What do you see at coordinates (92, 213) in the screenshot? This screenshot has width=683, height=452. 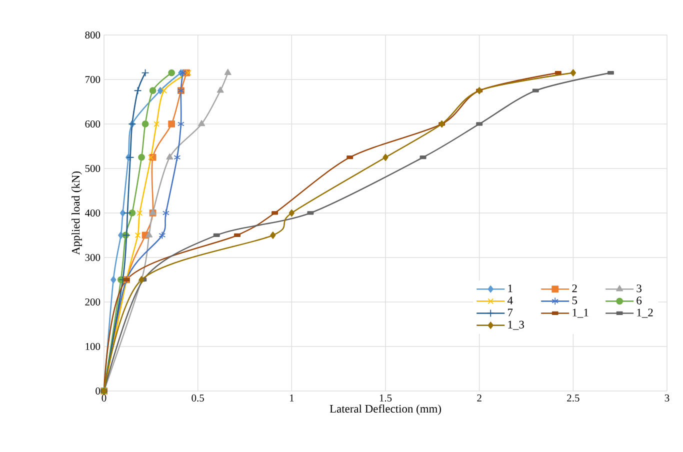 I see `y-tick-label: 400` at bounding box center [92, 213].